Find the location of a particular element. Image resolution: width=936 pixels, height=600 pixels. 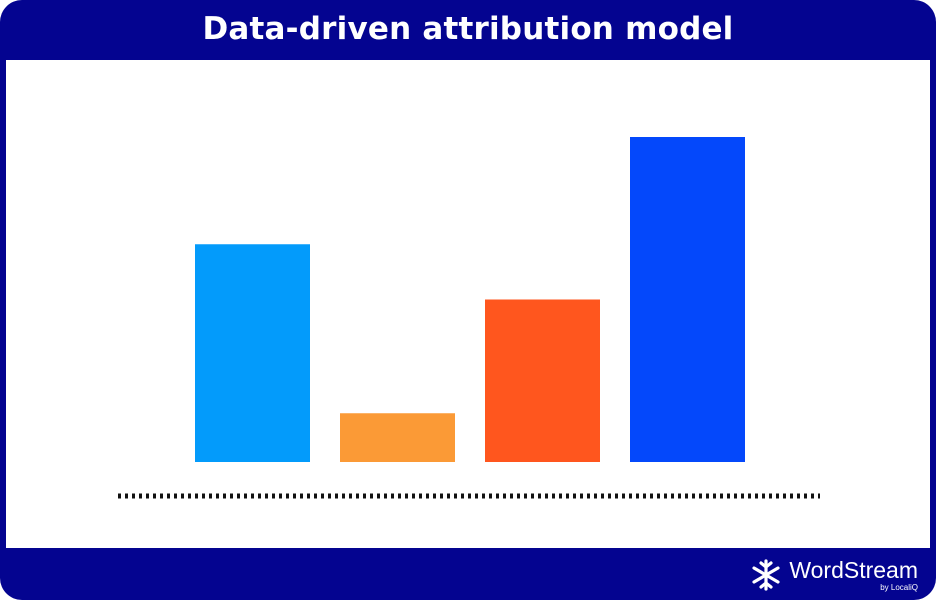

wordstream-logo: WordStream by LocaliQ is located at coordinates (833, 575).